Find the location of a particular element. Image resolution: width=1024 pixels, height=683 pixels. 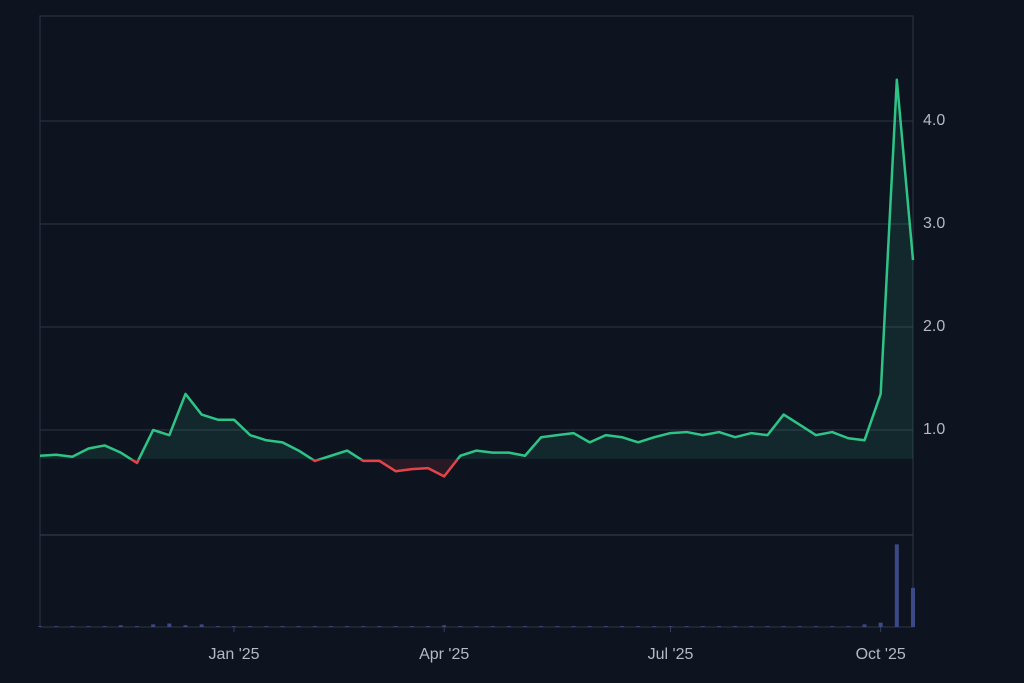

y-tick-label: 4.0 is located at coordinates (934, 120).